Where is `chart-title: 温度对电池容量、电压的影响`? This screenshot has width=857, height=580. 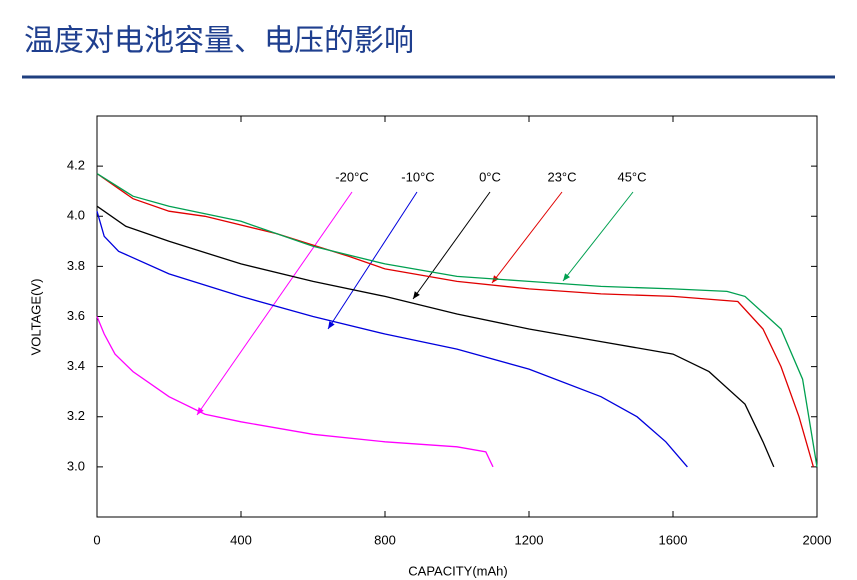 chart-title: 温度对电池容量、电压的影响 is located at coordinates (219, 41).